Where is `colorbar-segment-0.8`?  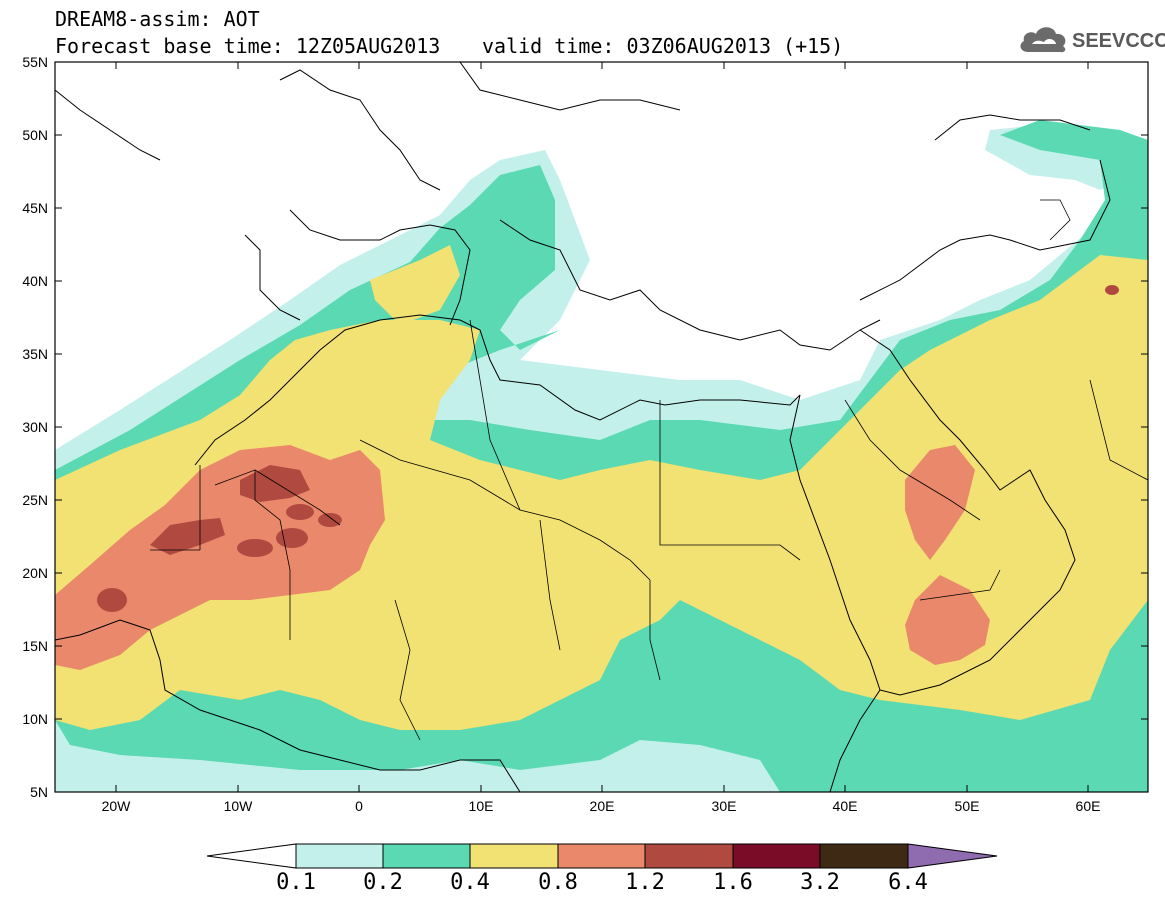 colorbar-segment-0.8 is located at coordinates (601, 856).